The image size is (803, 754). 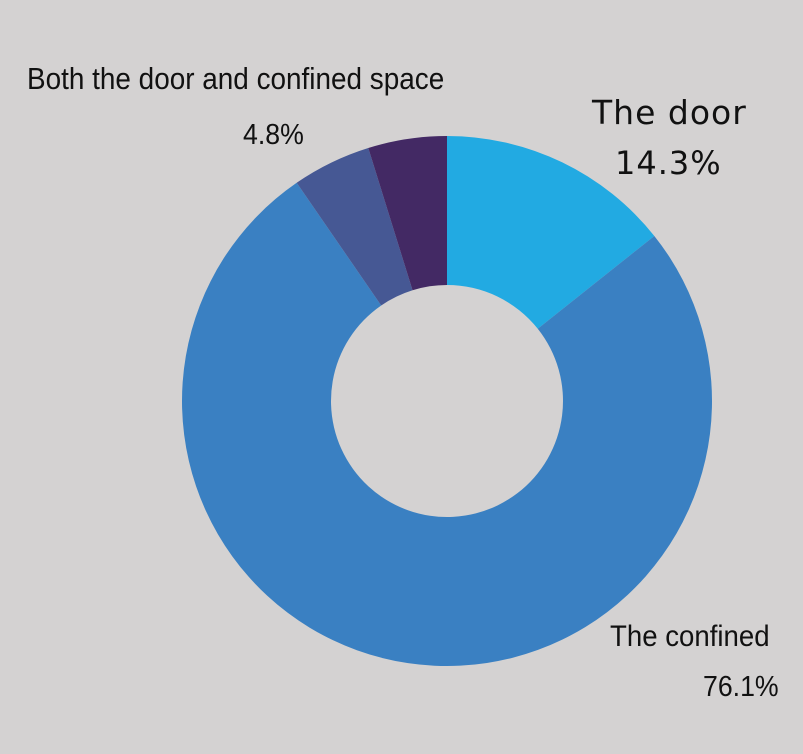 What do you see at coordinates (741, 687) in the screenshot?
I see `label-confined-value: 76.1%` at bounding box center [741, 687].